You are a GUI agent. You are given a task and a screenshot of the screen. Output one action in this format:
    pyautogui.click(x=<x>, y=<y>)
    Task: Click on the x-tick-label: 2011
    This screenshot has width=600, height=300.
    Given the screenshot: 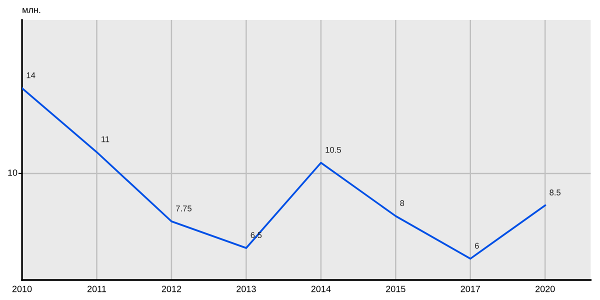 What is the action you would take?
    pyautogui.click(x=96, y=289)
    